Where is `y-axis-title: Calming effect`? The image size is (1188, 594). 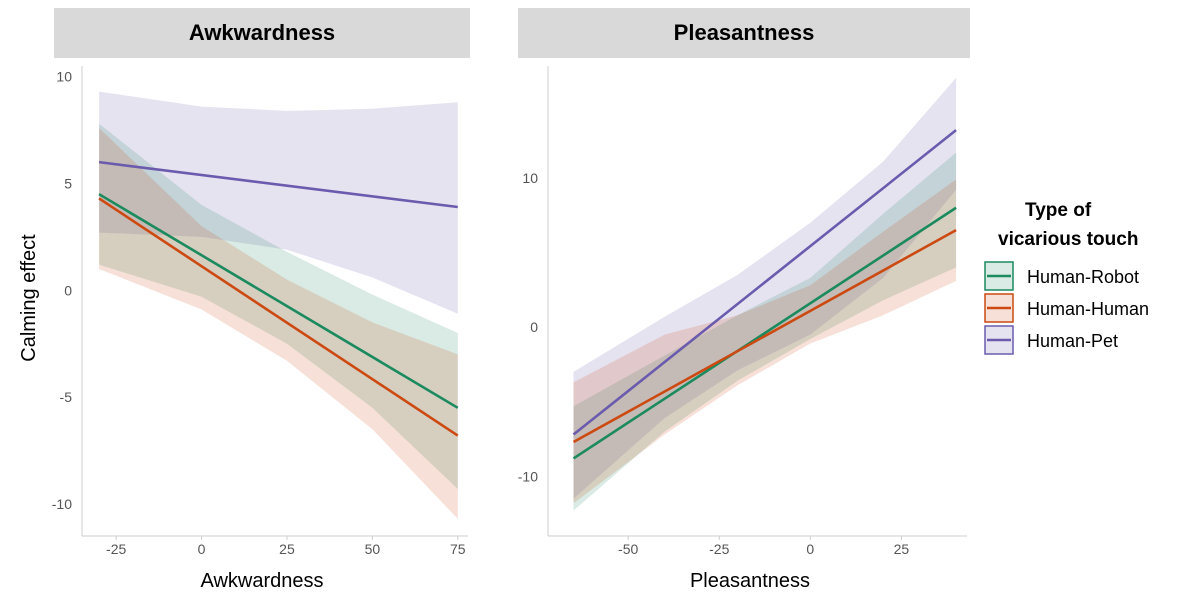
y-axis-title: Calming effect is located at coordinates (29, 298).